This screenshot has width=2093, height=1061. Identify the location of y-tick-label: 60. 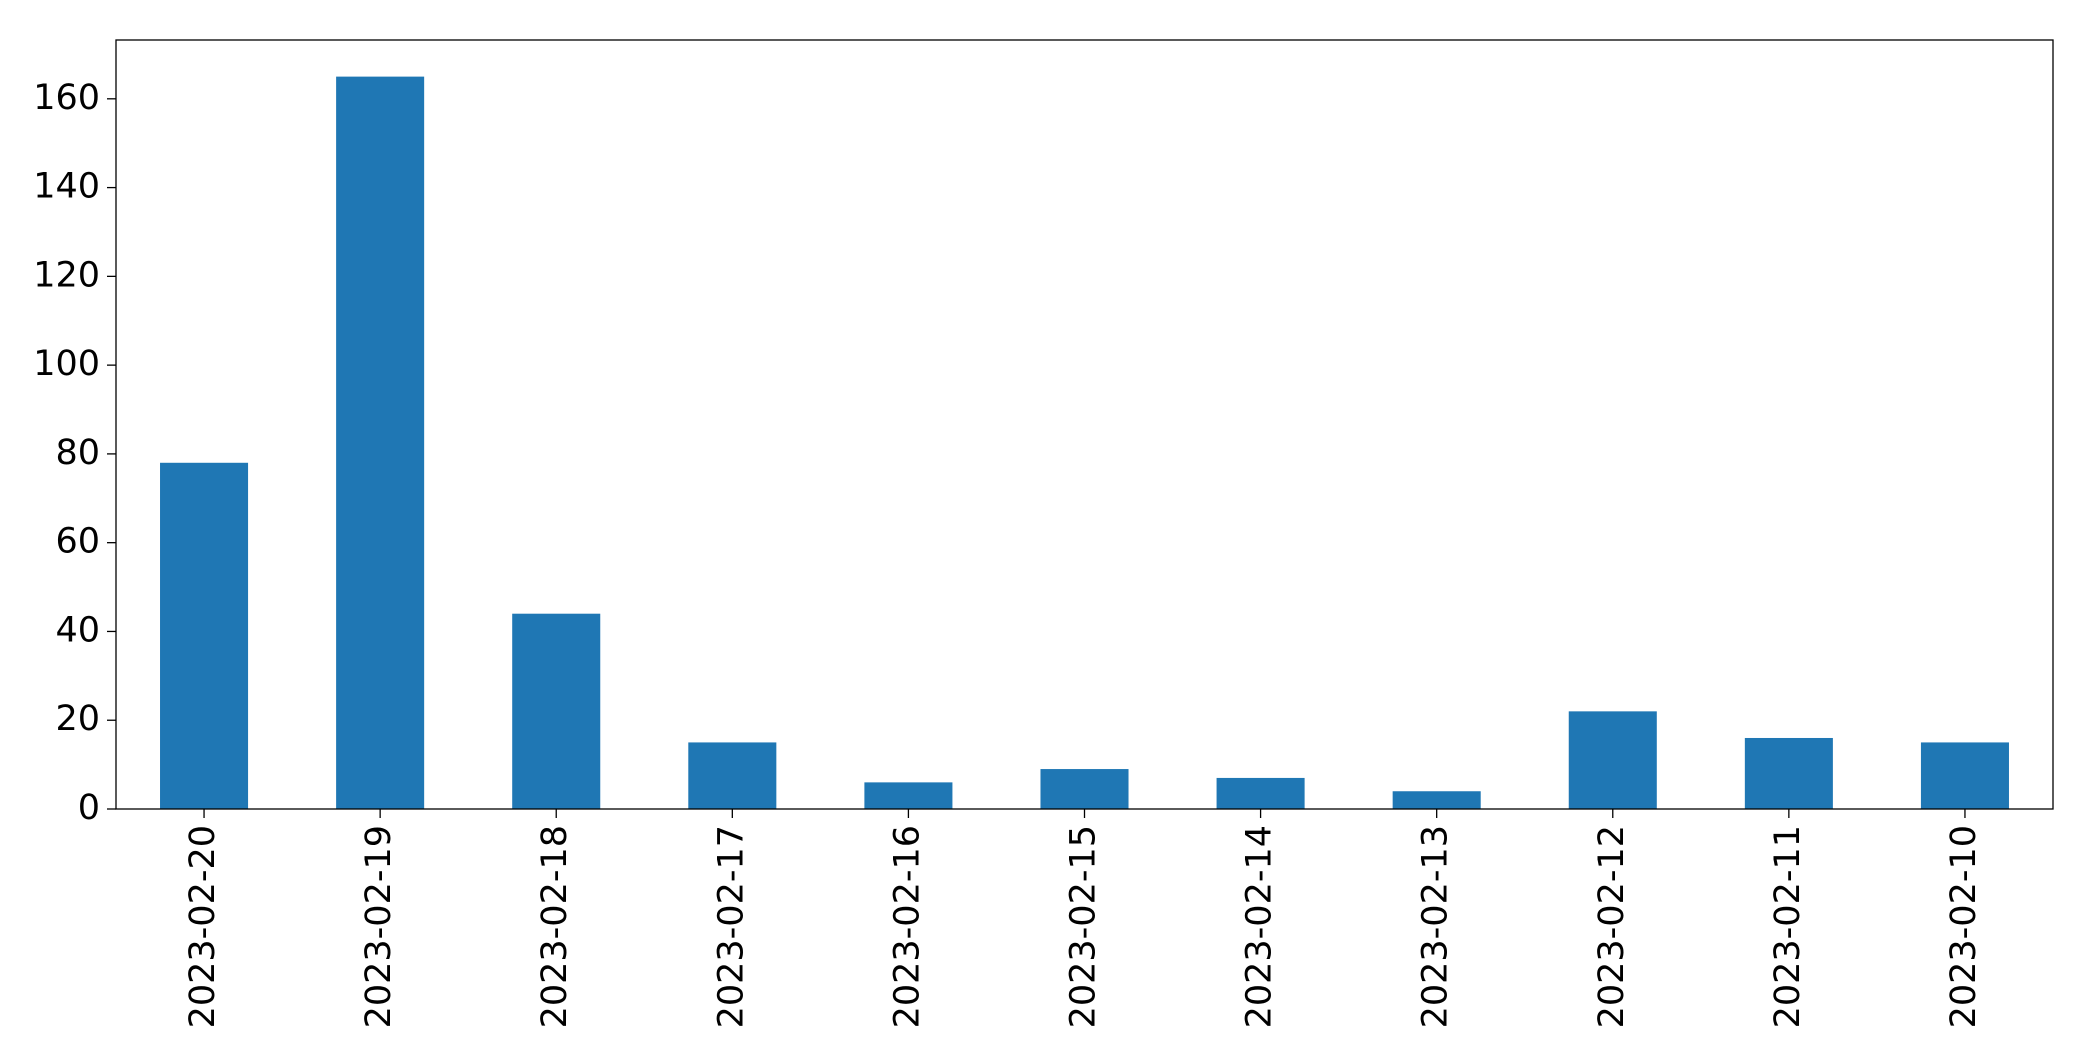
(77, 542).